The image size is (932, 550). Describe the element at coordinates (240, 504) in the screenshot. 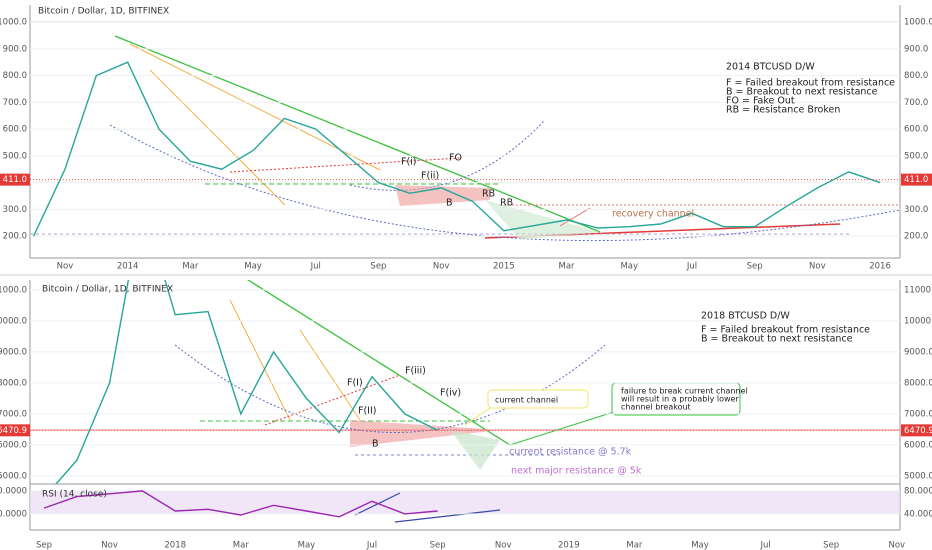

I see `price-line` at that location.